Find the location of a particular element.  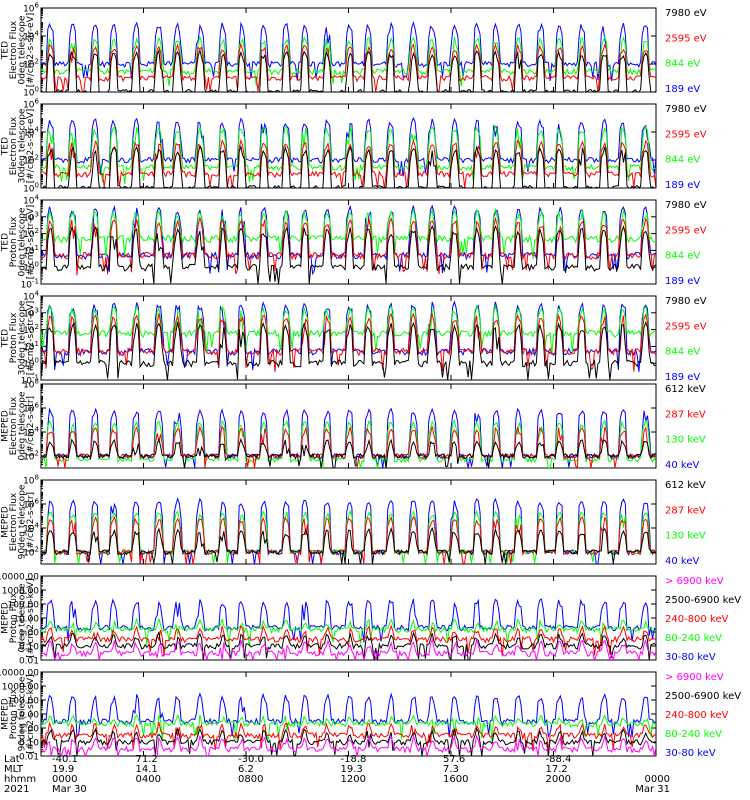

x-column-value: 19.3 is located at coordinates (352, 769).